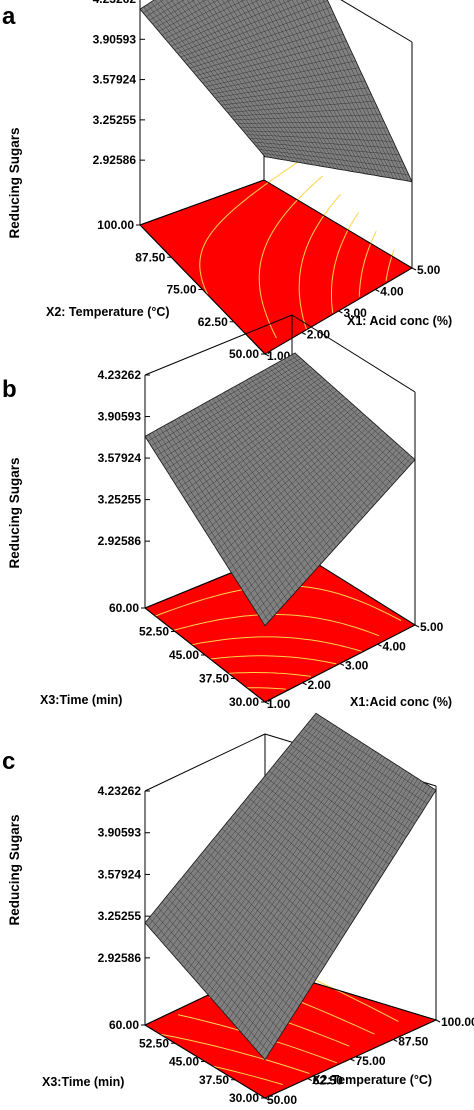  Describe the element at coordinates (353, 353) in the screenshot. I see `frame-edge` at that location.